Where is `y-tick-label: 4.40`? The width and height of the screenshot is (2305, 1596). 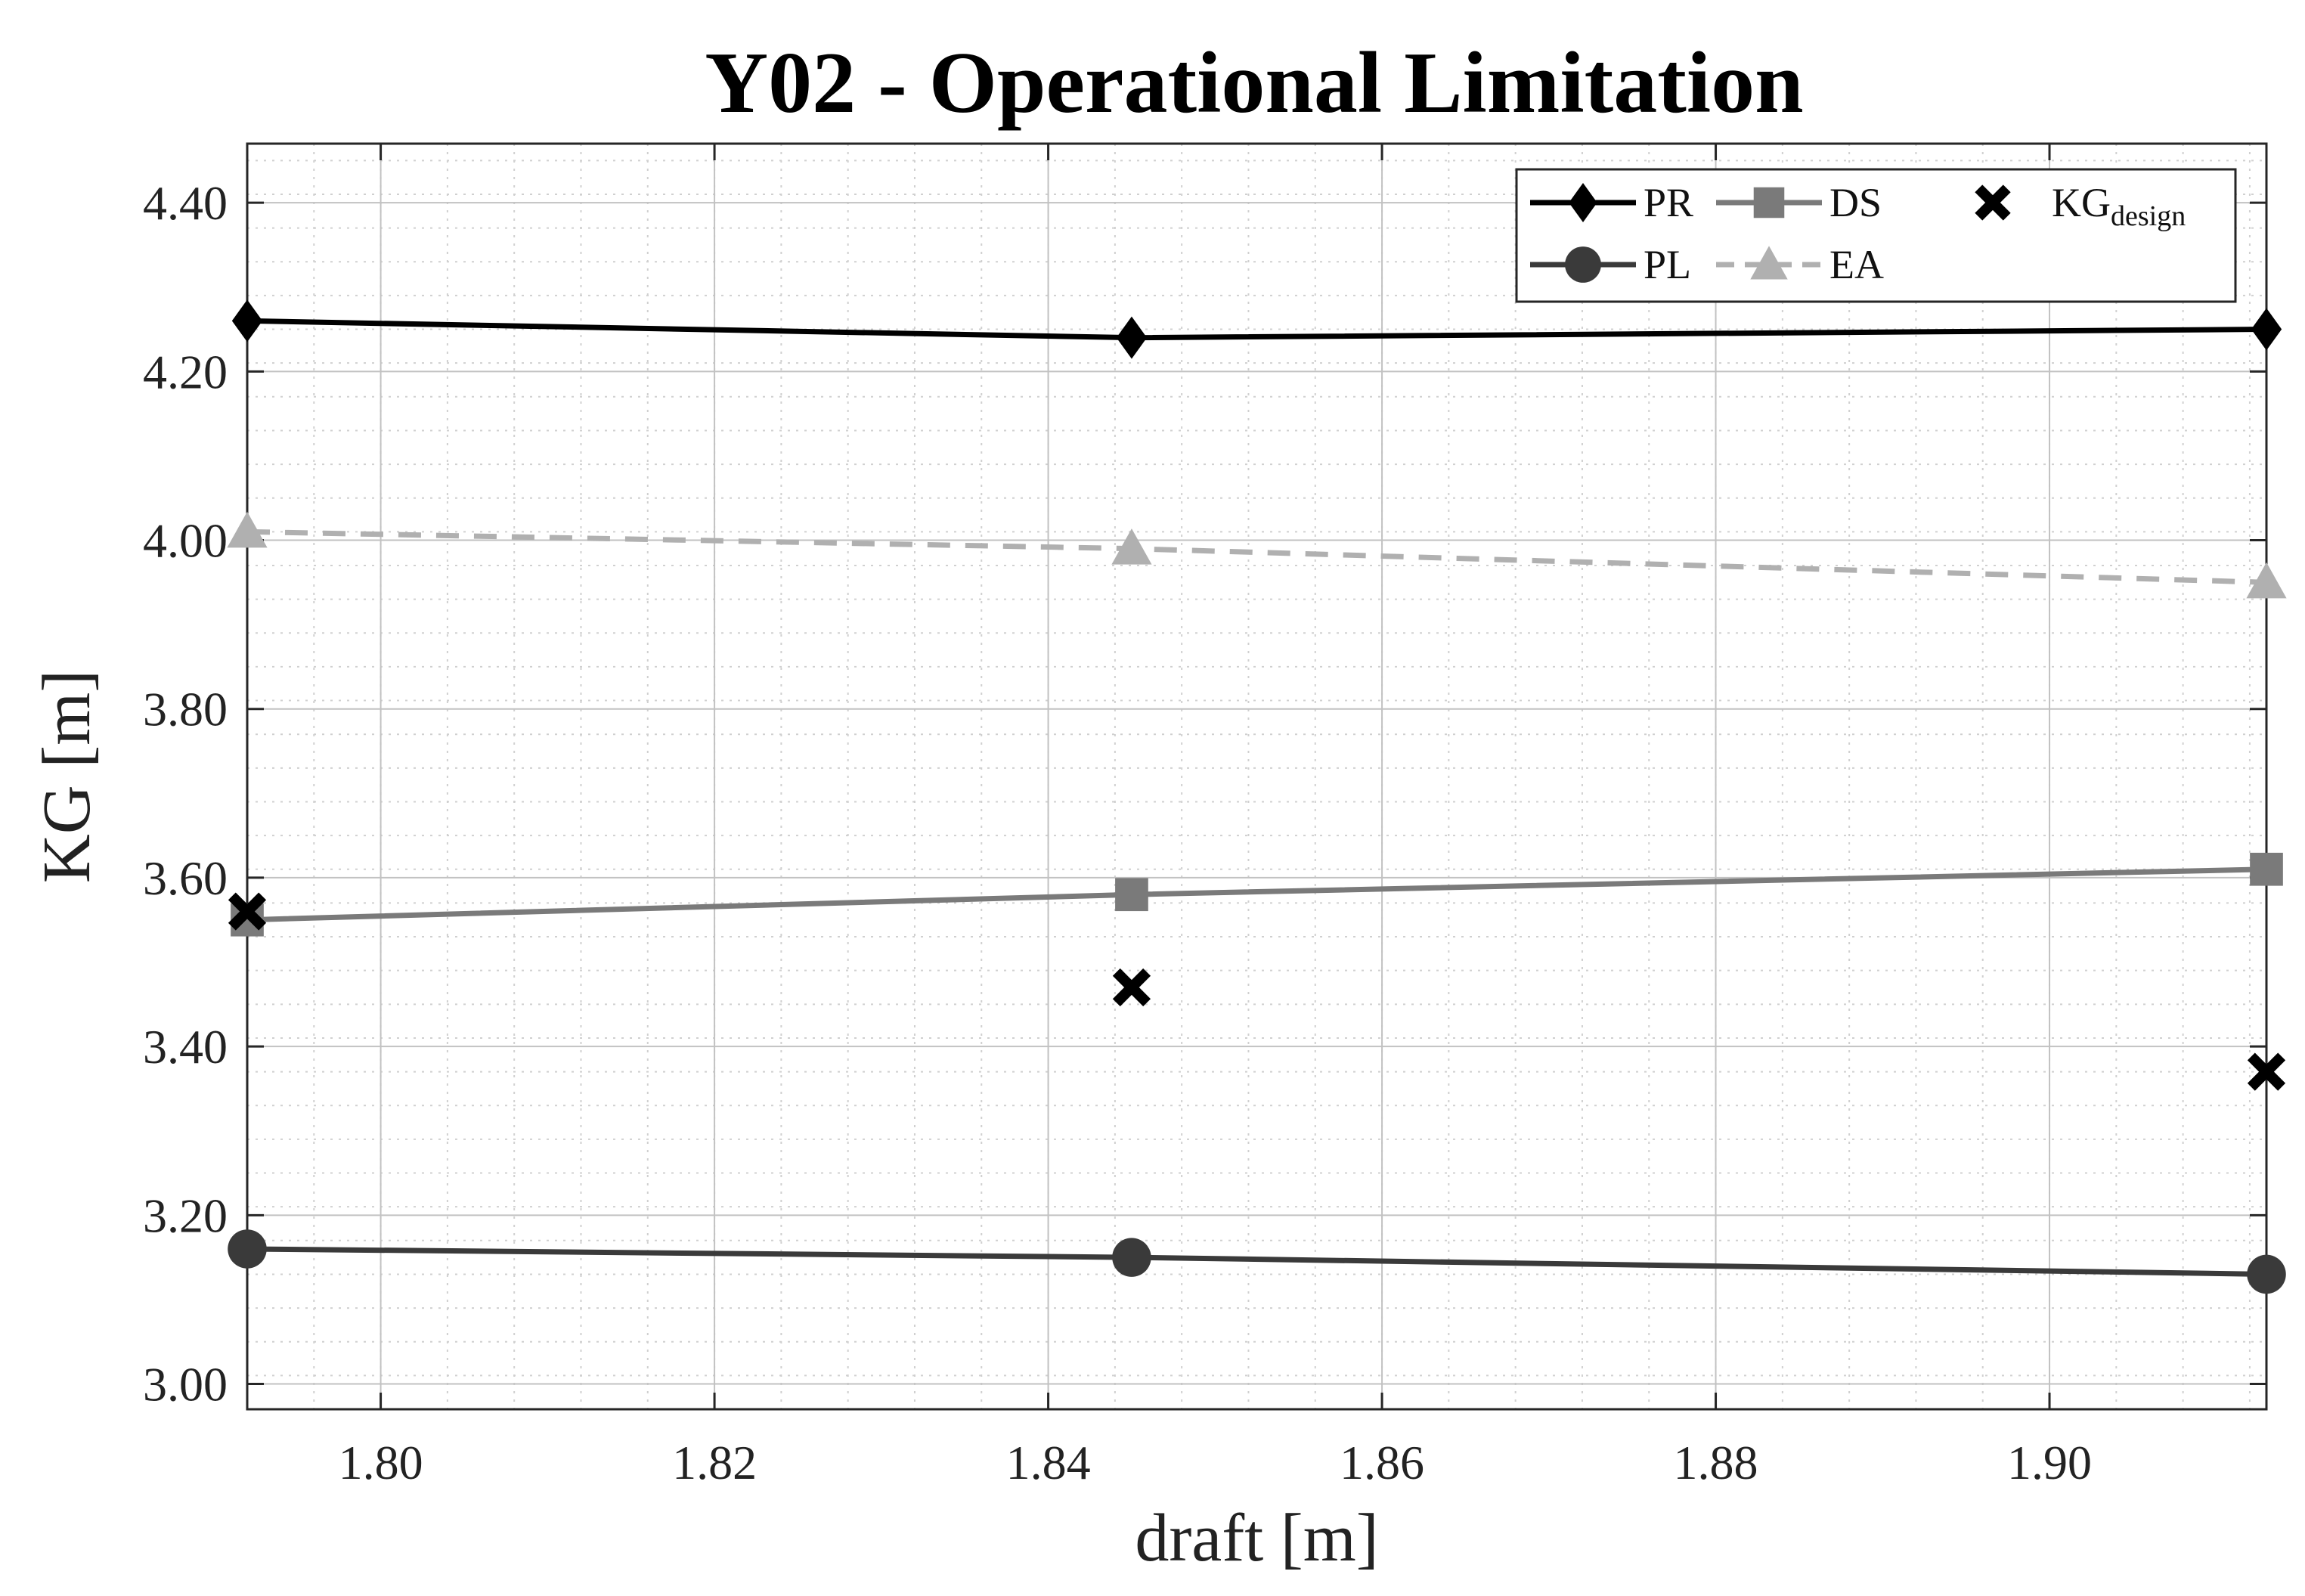 y-tick-label: 4.40 is located at coordinates (185, 203).